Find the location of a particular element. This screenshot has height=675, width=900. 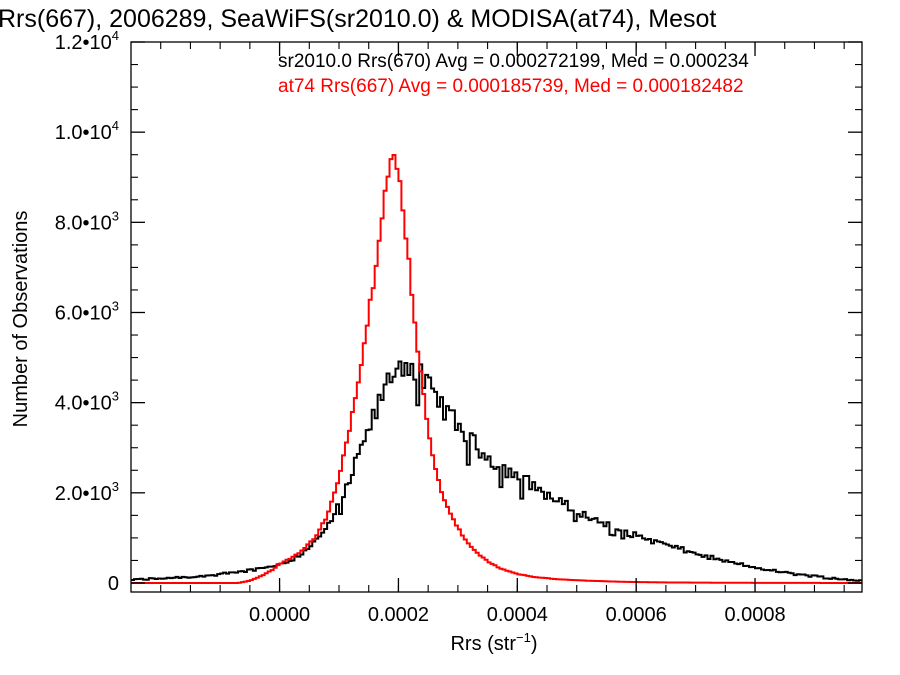

x-tick-label: 0.0000 is located at coordinates (279, 615).